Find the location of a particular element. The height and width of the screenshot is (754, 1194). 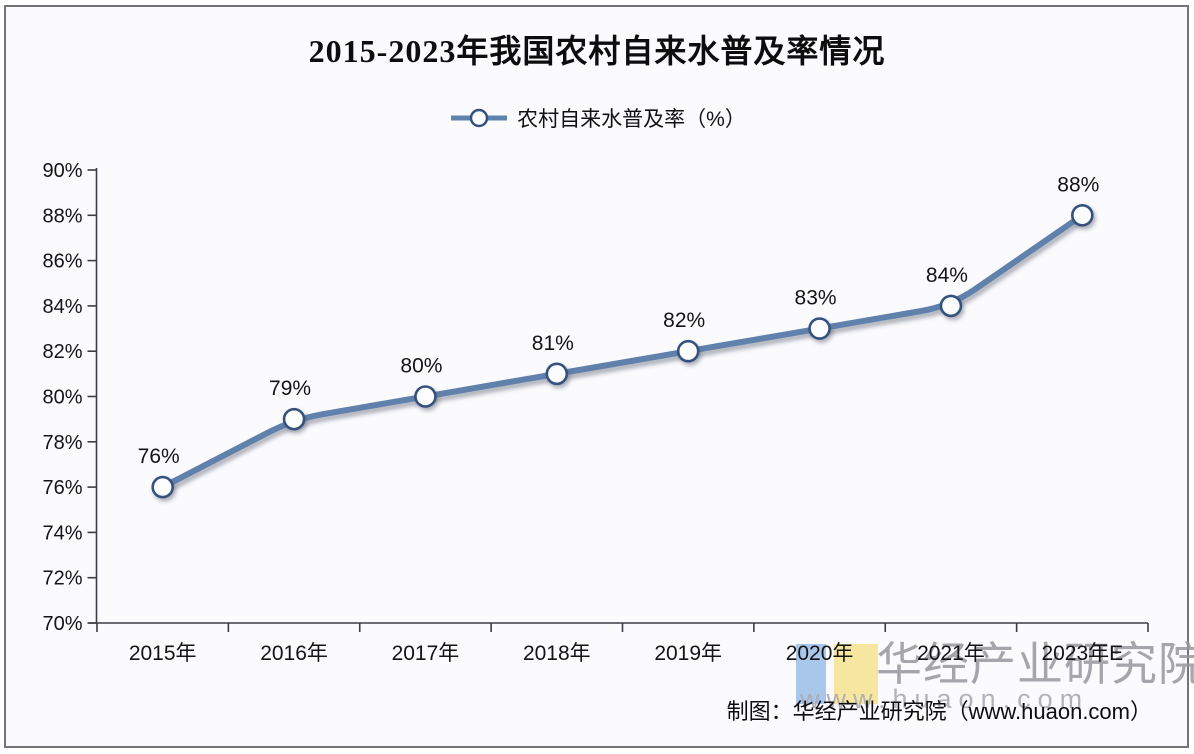

data-point-label: 83% is located at coordinates (816, 298).